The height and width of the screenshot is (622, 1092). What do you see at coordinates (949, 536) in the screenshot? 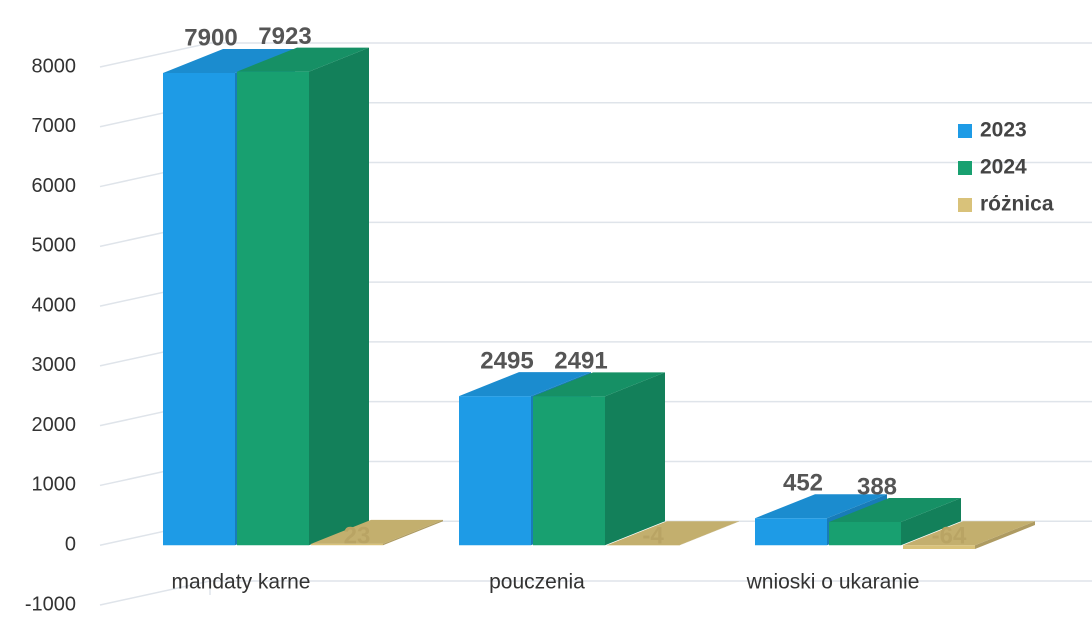
I see `value-label: -64` at bounding box center [949, 536].